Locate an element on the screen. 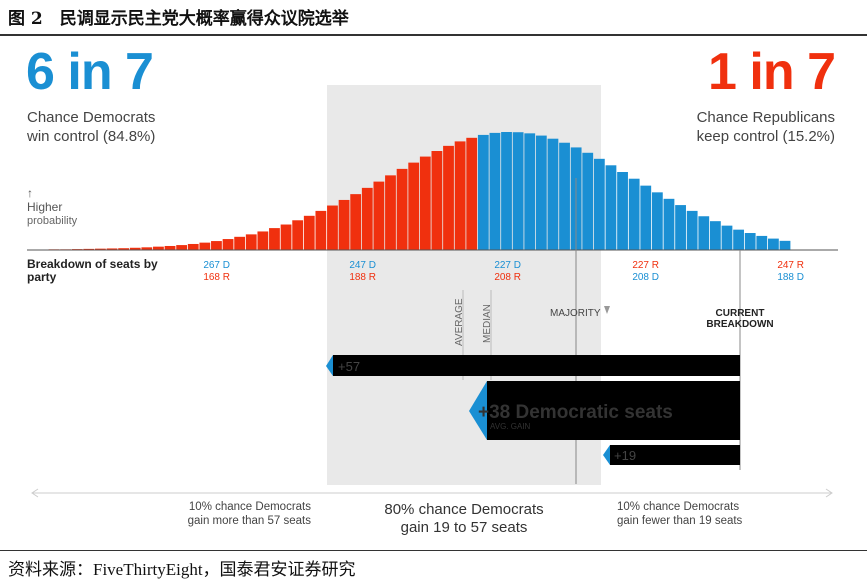 This screenshot has width=867, height=584. range-label-38: +38 Democratic seats is located at coordinates (575, 412).